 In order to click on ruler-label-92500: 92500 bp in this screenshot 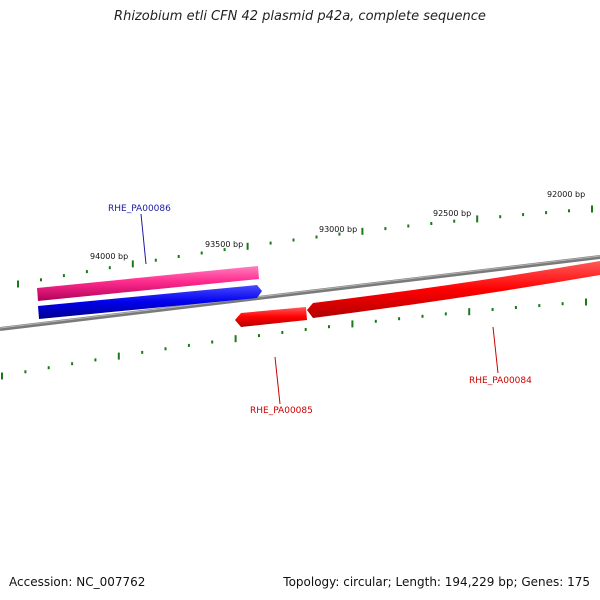, I will do `click(452, 213)`.